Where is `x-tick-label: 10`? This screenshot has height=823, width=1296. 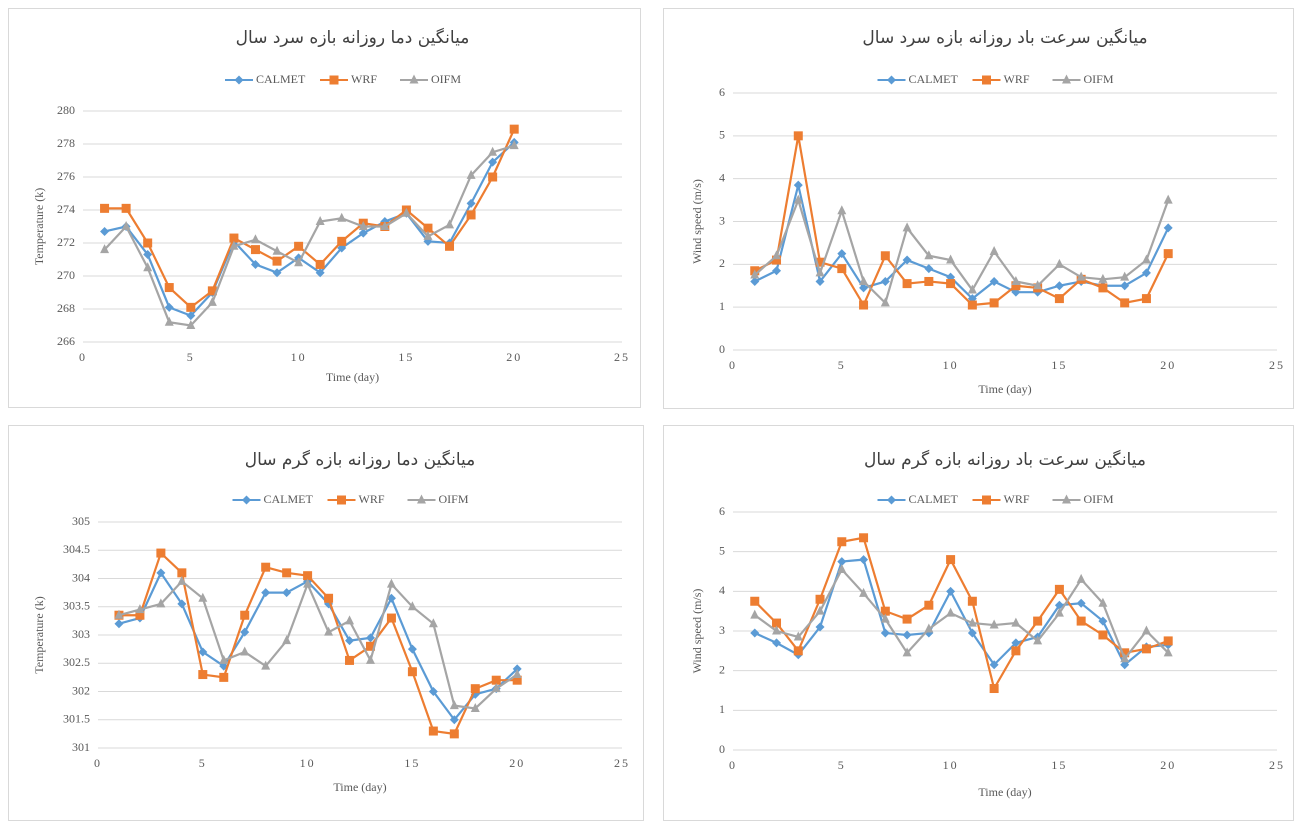 x-tick-label: 10 is located at coordinates (299, 357).